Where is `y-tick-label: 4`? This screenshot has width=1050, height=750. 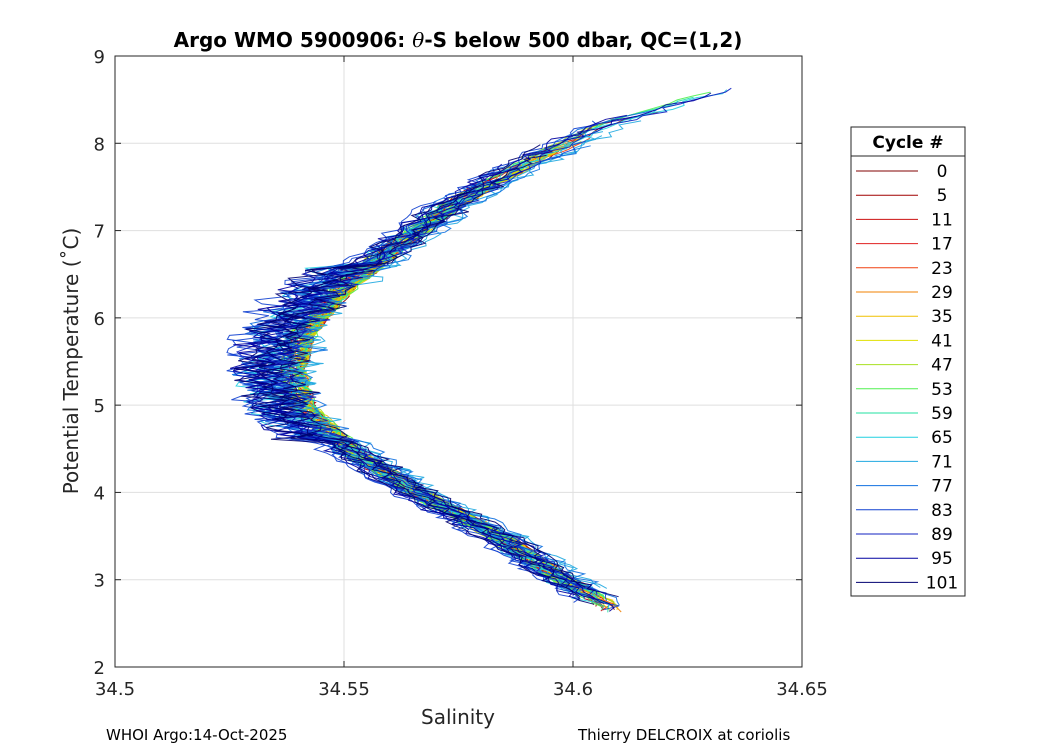 y-tick-label: 4 is located at coordinates (99, 493).